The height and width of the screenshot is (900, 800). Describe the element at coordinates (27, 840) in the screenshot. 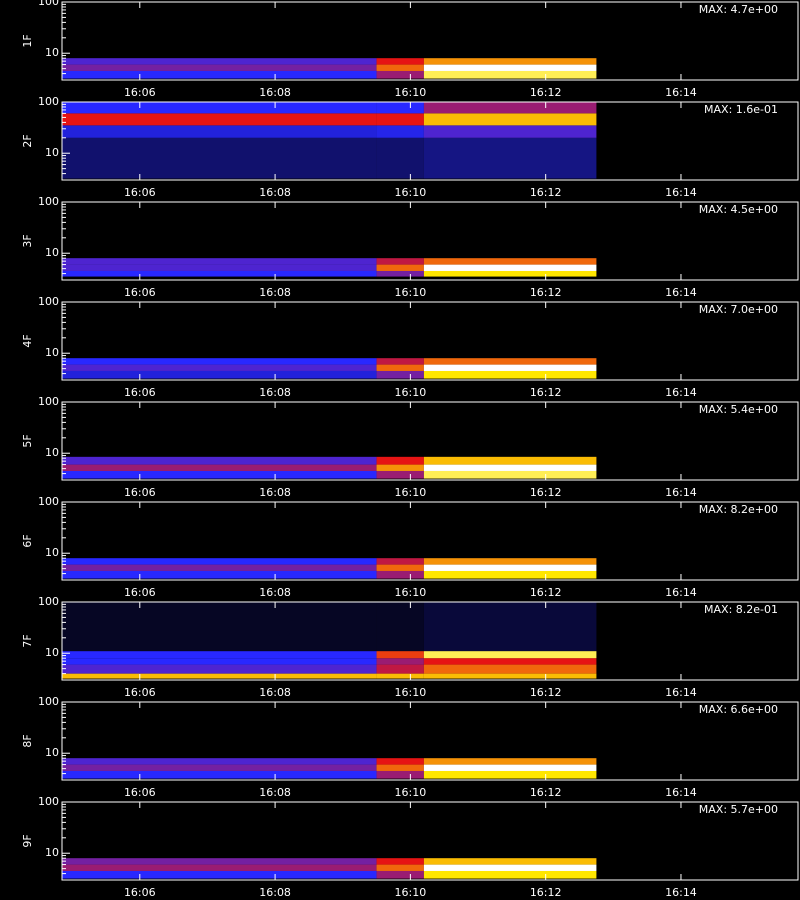

I see `panel-label: 9F` at that location.